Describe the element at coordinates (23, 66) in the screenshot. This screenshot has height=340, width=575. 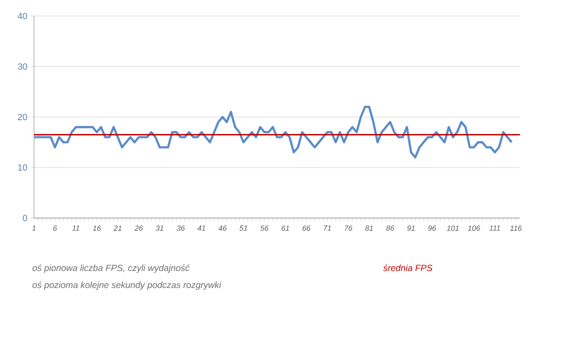
I see `y-tick-label: 30` at that location.